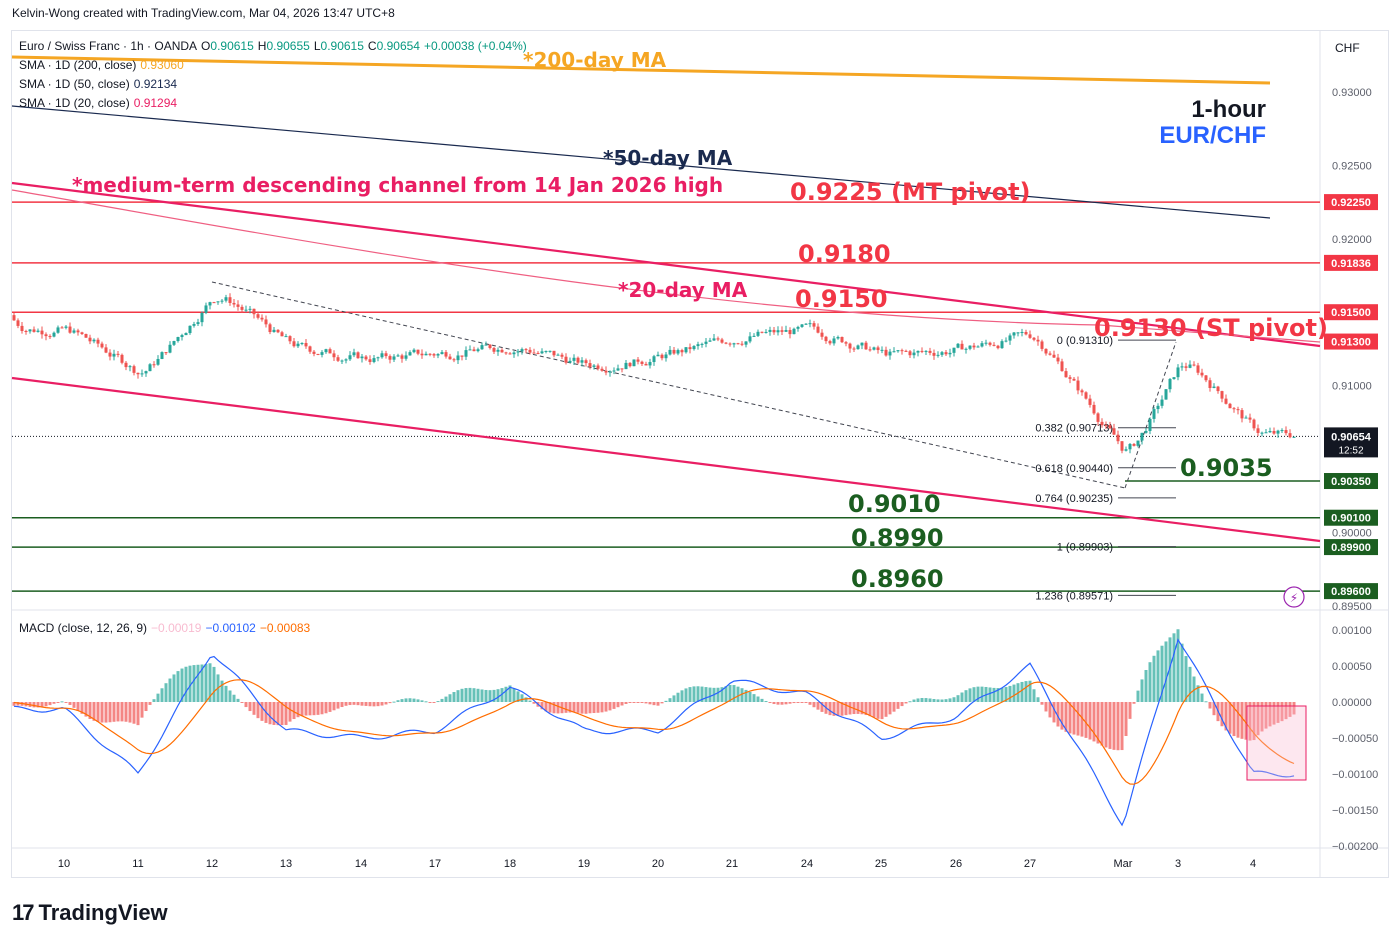  What do you see at coordinates (1351, 203) in the screenshot?
I see `price-level-badge-label: 0.92250` at bounding box center [1351, 203].